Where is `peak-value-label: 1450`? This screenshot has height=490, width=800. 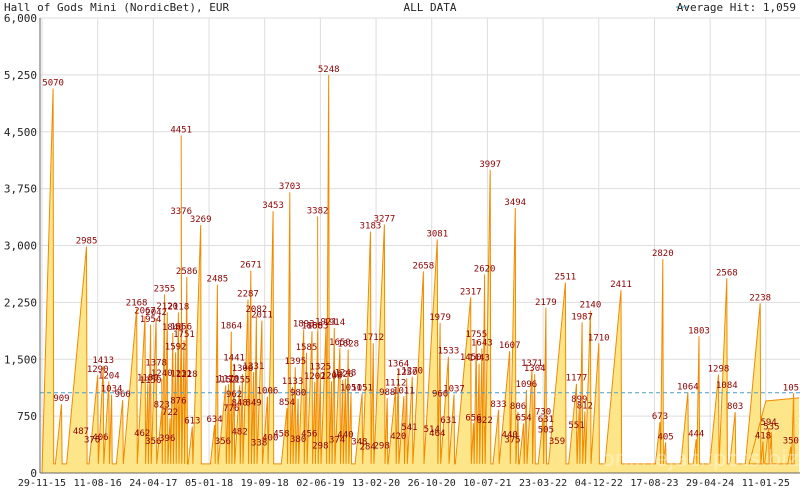
peak-value-label: 1450 is located at coordinates (471, 358).